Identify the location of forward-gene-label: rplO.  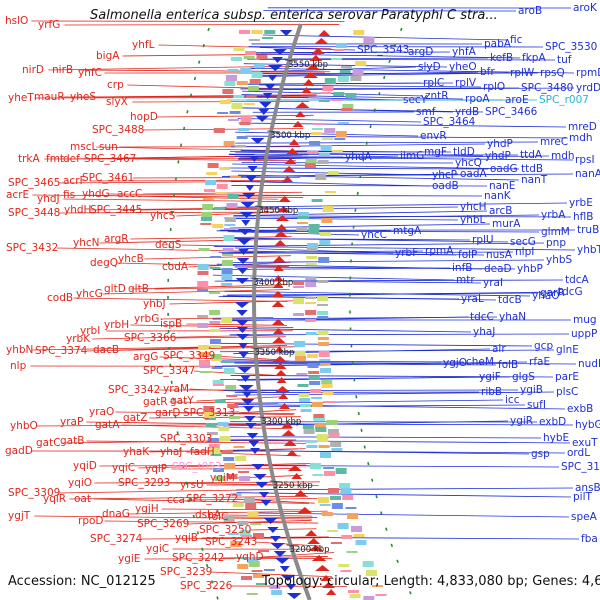
(494, 87).